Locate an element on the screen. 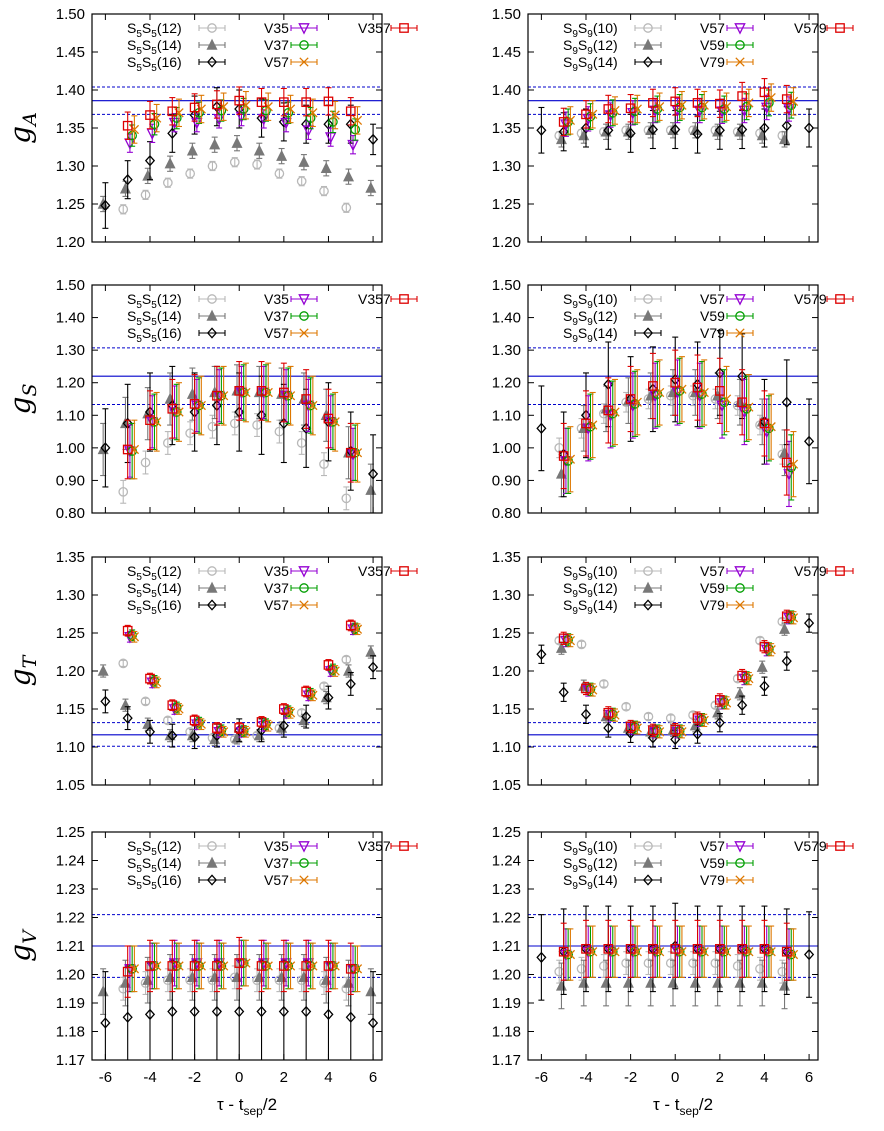 The height and width of the screenshot is (1131, 884). ytick-label: 1.50 is located at coordinates (506, 285).